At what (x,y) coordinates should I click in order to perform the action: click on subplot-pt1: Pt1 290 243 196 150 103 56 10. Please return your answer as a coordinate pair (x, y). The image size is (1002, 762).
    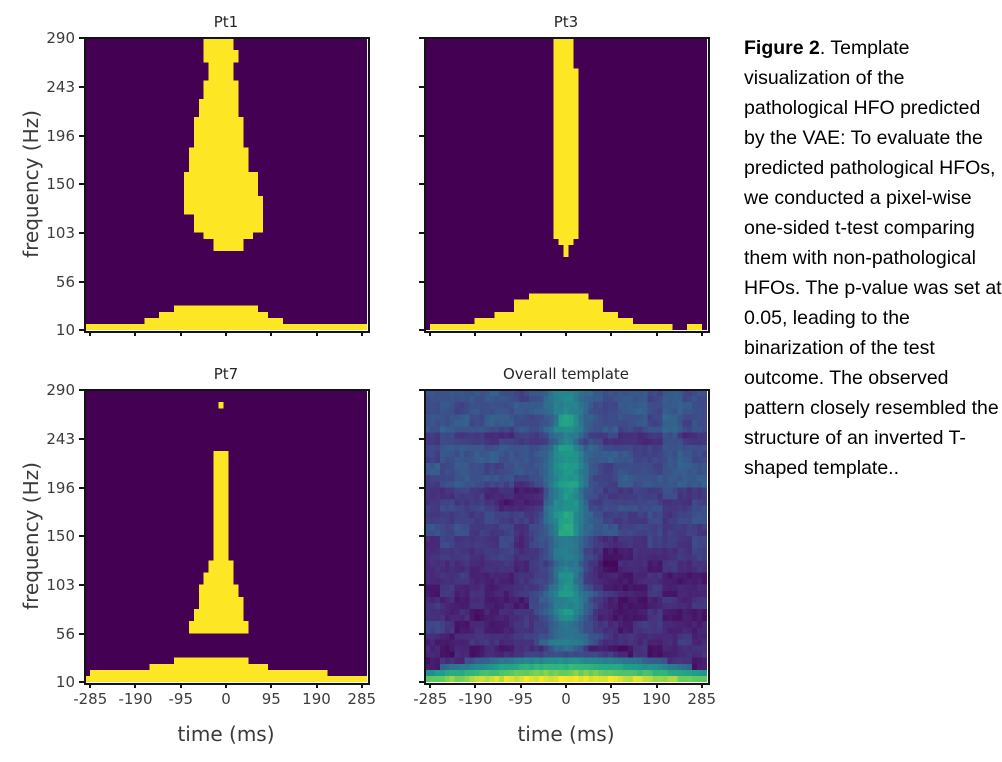
    Looking at the image, I should click on (208, 176).